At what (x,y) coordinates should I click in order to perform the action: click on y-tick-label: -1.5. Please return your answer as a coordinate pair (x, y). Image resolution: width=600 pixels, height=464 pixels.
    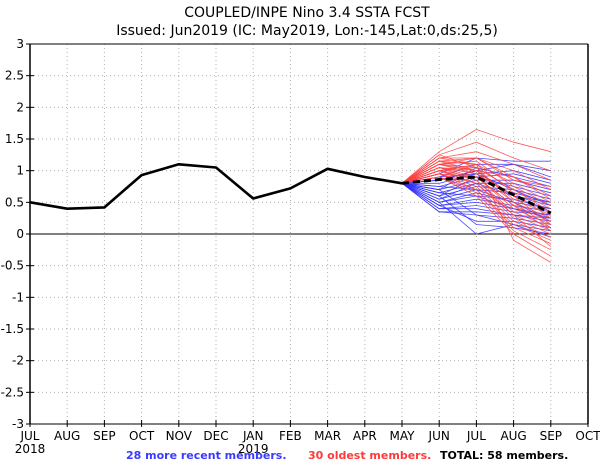
    Looking at the image, I should click on (12, 329).